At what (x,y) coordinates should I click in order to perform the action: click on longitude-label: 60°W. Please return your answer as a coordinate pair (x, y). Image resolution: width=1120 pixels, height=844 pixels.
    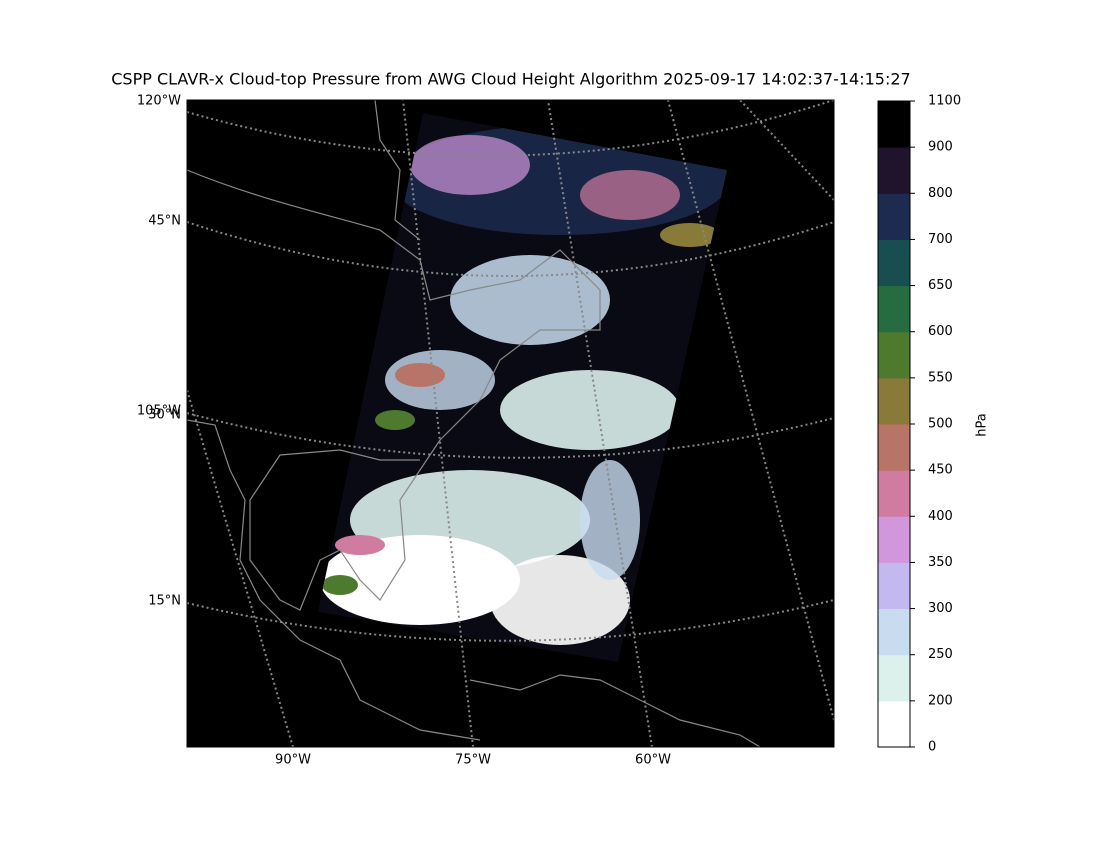
    Looking at the image, I should click on (653, 760).